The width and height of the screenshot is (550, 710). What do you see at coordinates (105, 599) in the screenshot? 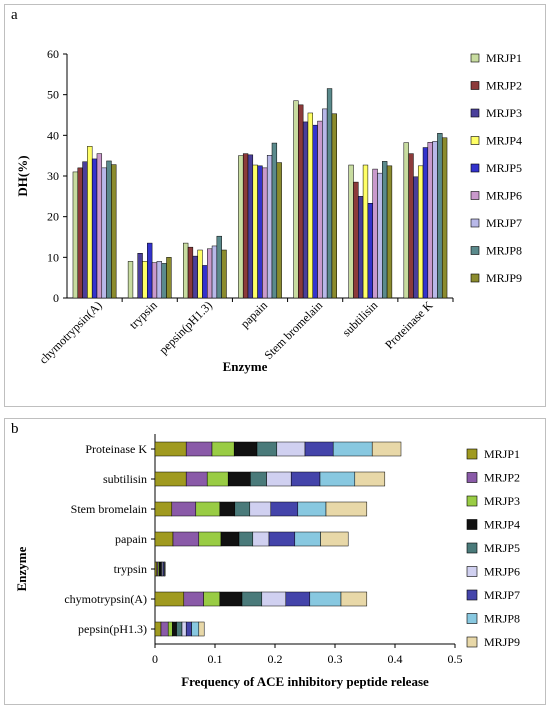
I see `y-category-label: chymotrypsin(A)` at bounding box center [105, 599].